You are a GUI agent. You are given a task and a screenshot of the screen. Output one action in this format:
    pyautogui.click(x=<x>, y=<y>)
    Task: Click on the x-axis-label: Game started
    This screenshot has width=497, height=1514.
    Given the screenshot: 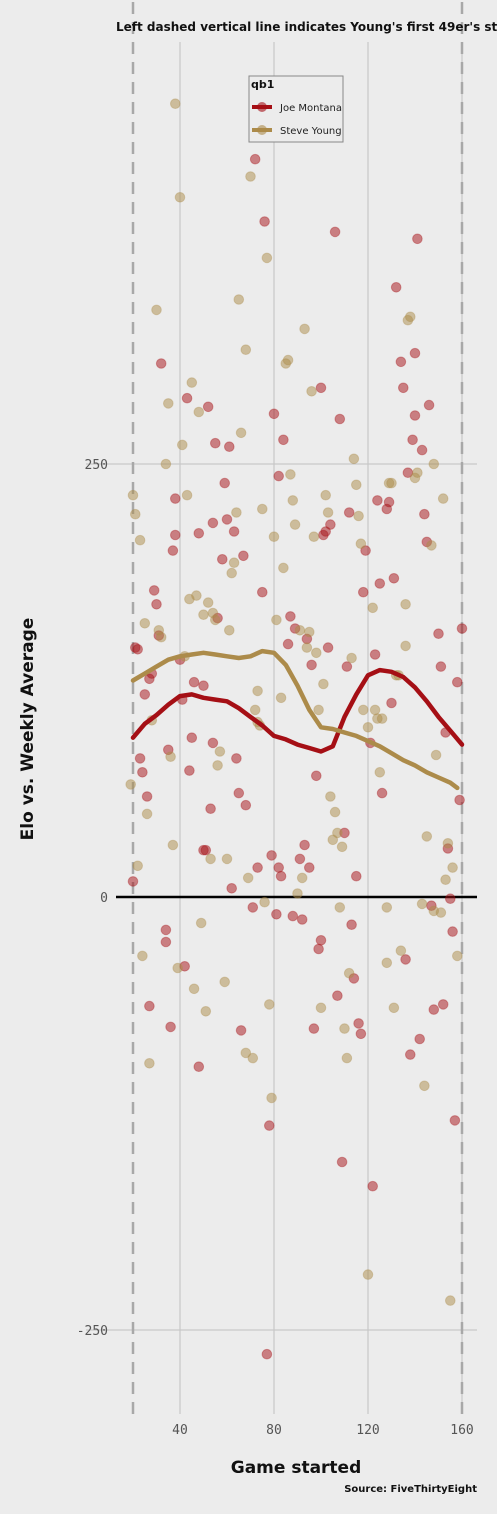 What is the action you would take?
    pyautogui.click(x=296, y=1468)
    